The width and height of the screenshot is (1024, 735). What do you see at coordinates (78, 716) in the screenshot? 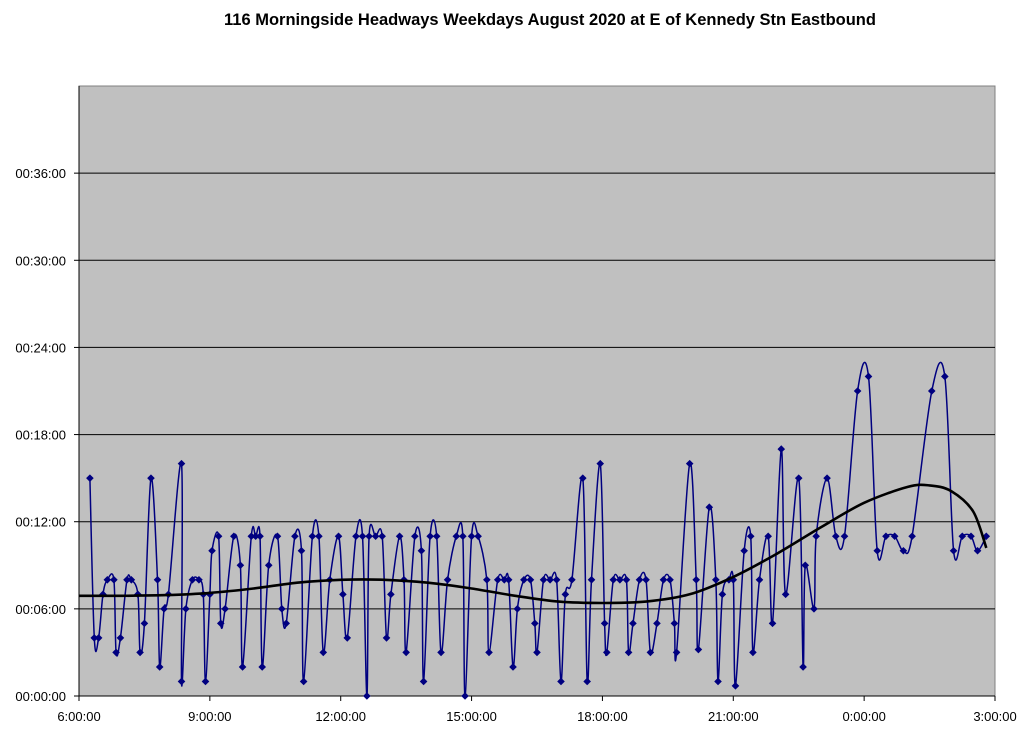
I see `x-tick-label: 6:00:00` at bounding box center [78, 716].